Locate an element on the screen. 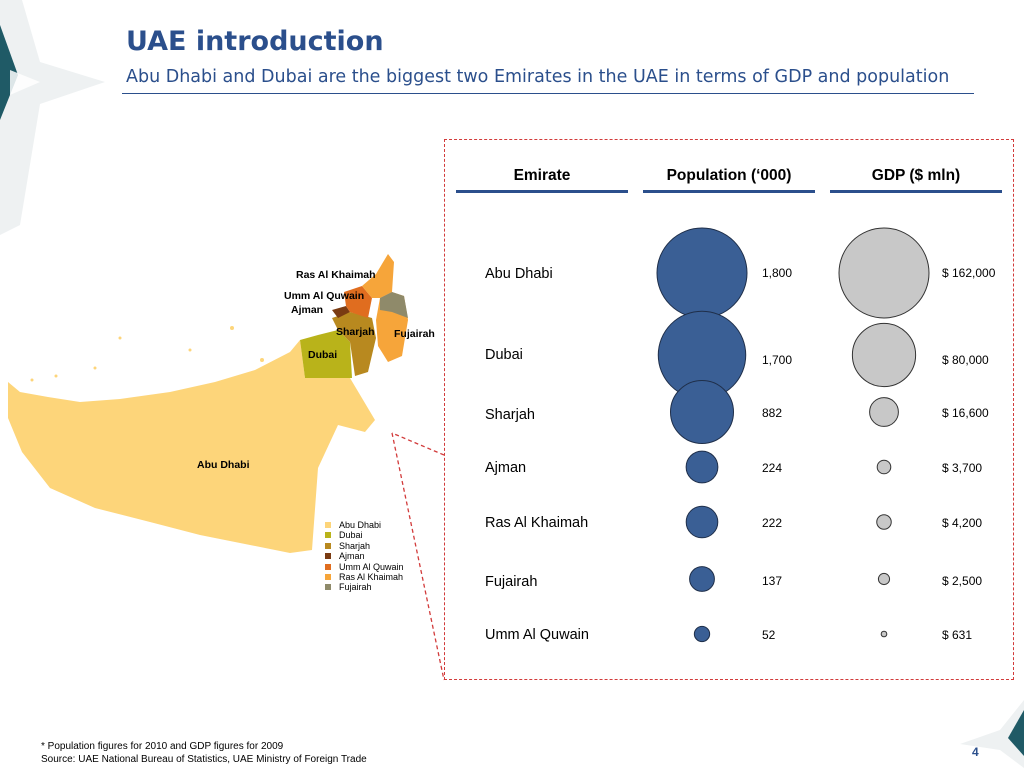 Image resolution: width=1024 pixels, height=768 pixels. map-label-abu-dhabi: Abu Dhabi is located at coordinates (223, 465).